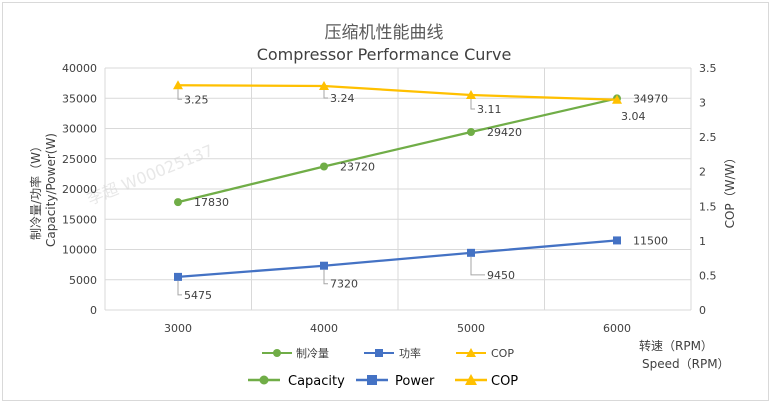  Describe the element at coordinates (708, 206) in the screenshot. I see `y2-tick-label: 1.5` at that location.